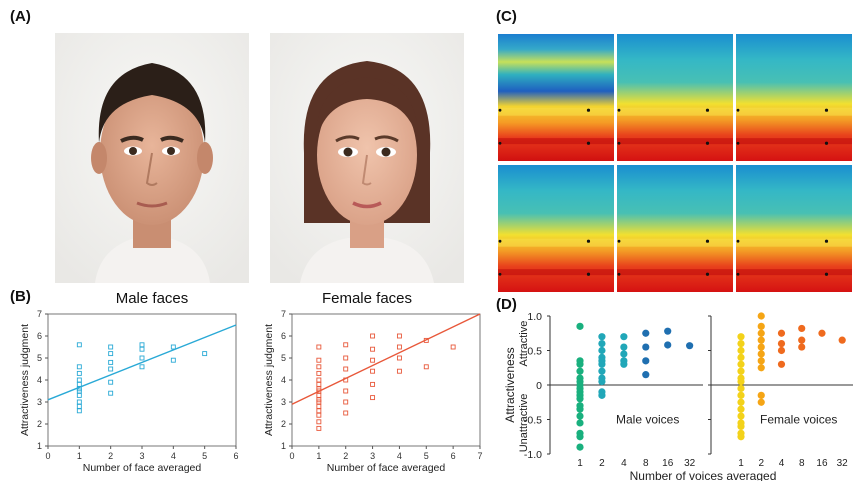 This screenshot has width=856, height=486. Describe the element at coordinates (367, 298) in the screenshot. I see `female-faces-caption: Female faces` at that location.